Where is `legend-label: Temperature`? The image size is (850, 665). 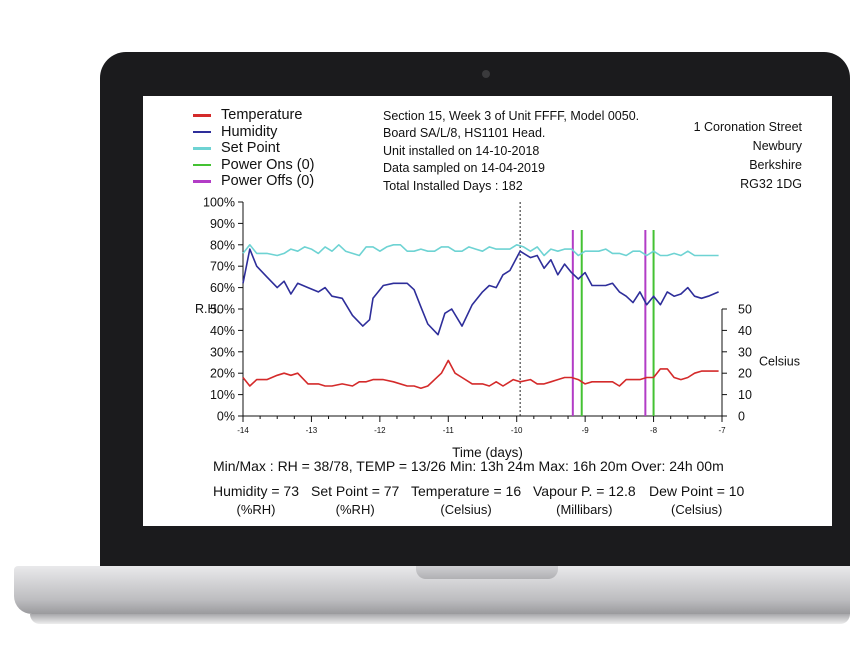 legend-label: Temperature is located at coordinates (262, 115).